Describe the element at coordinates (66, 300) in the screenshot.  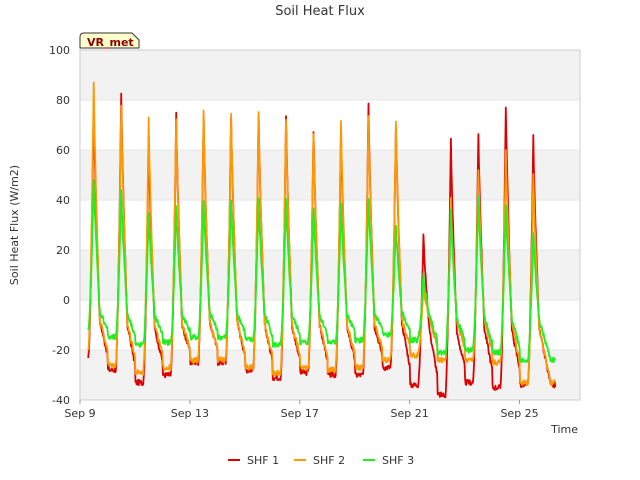
I see `y-tick-label: 0` at that location.